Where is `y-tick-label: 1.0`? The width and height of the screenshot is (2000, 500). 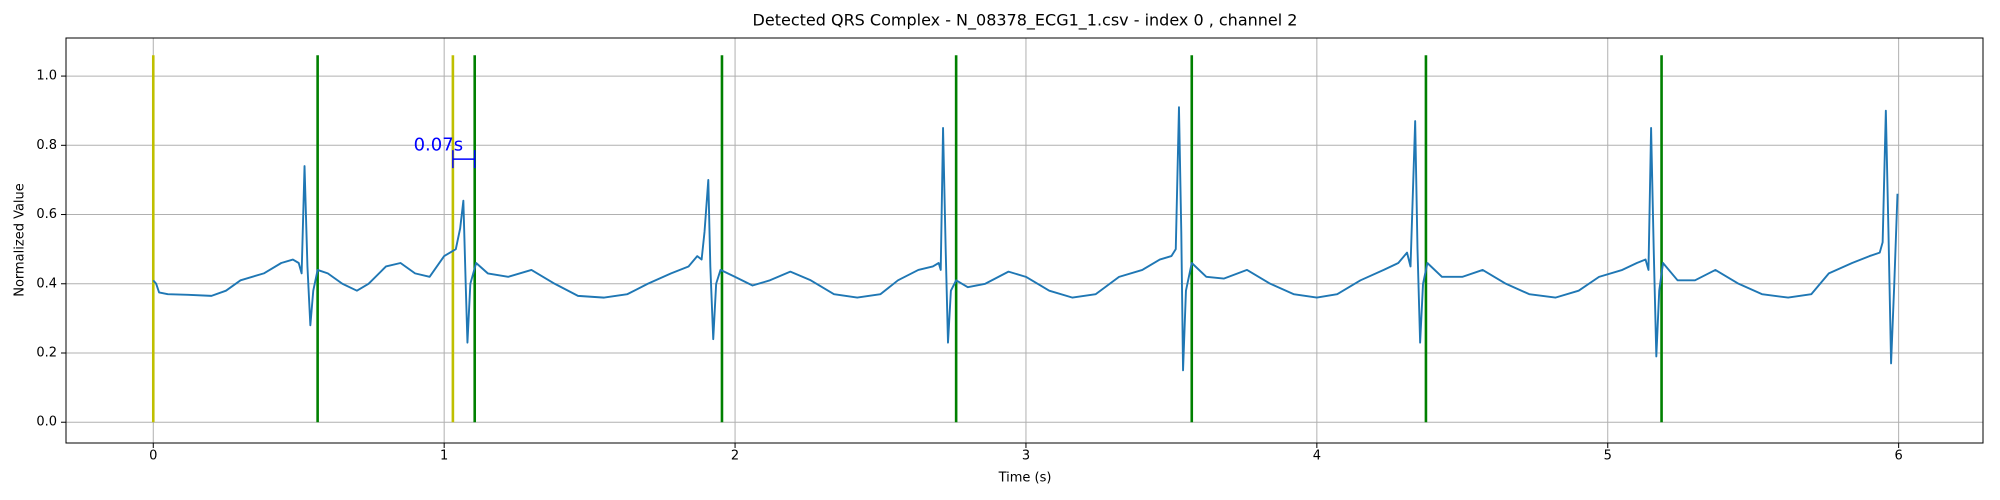 y-tick-label: 1.0 is located at coordinates (46, 76).